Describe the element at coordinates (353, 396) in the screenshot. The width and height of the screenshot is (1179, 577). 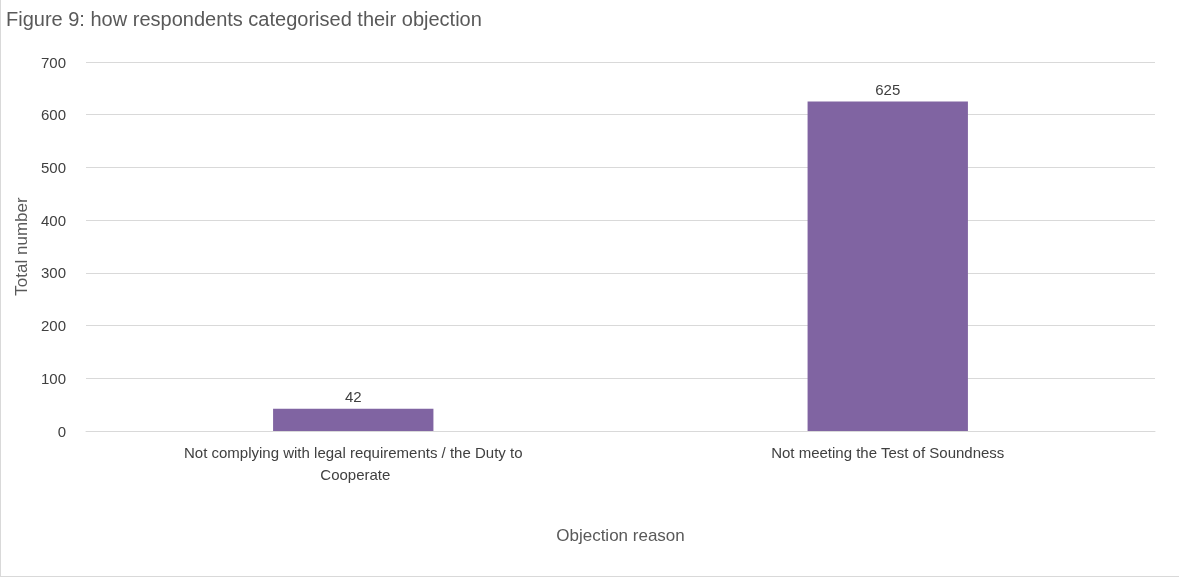
I see `data-label: 42` at that location.